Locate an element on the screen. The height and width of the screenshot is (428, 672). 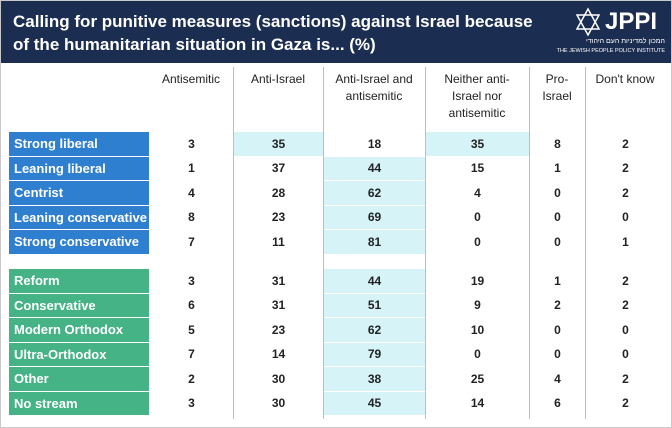
row-label: Centrist is located at coordinates (79, 193).